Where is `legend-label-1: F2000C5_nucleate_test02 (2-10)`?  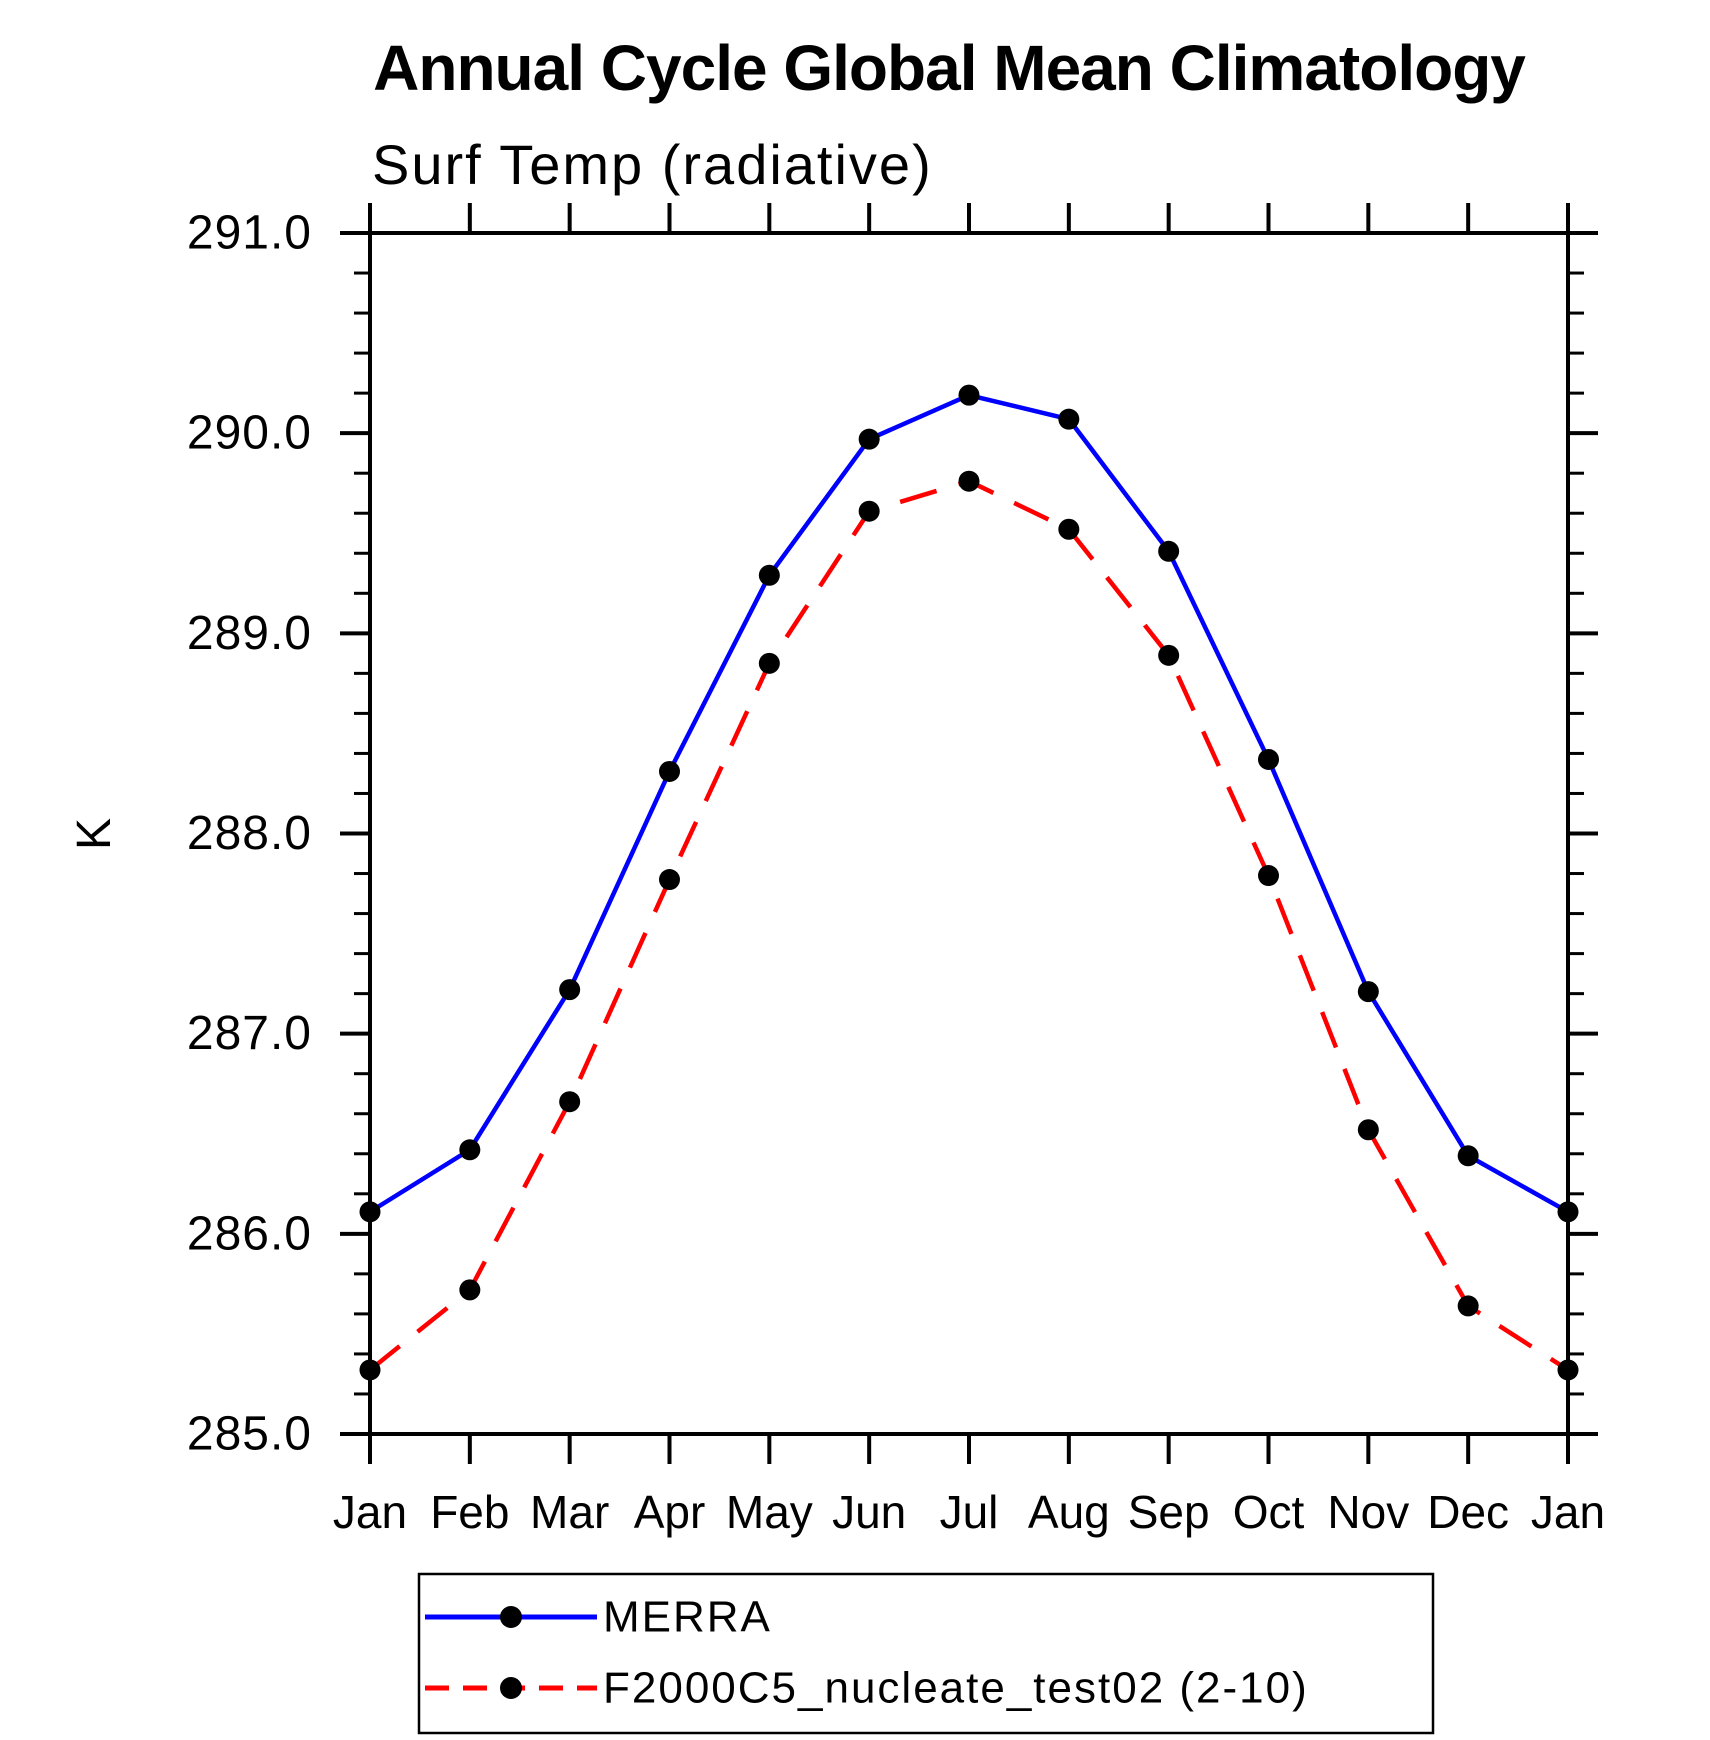
legend-label-1: F2000C5_nucleate_test02 (2-10) is located at coordinates (956, 1688).